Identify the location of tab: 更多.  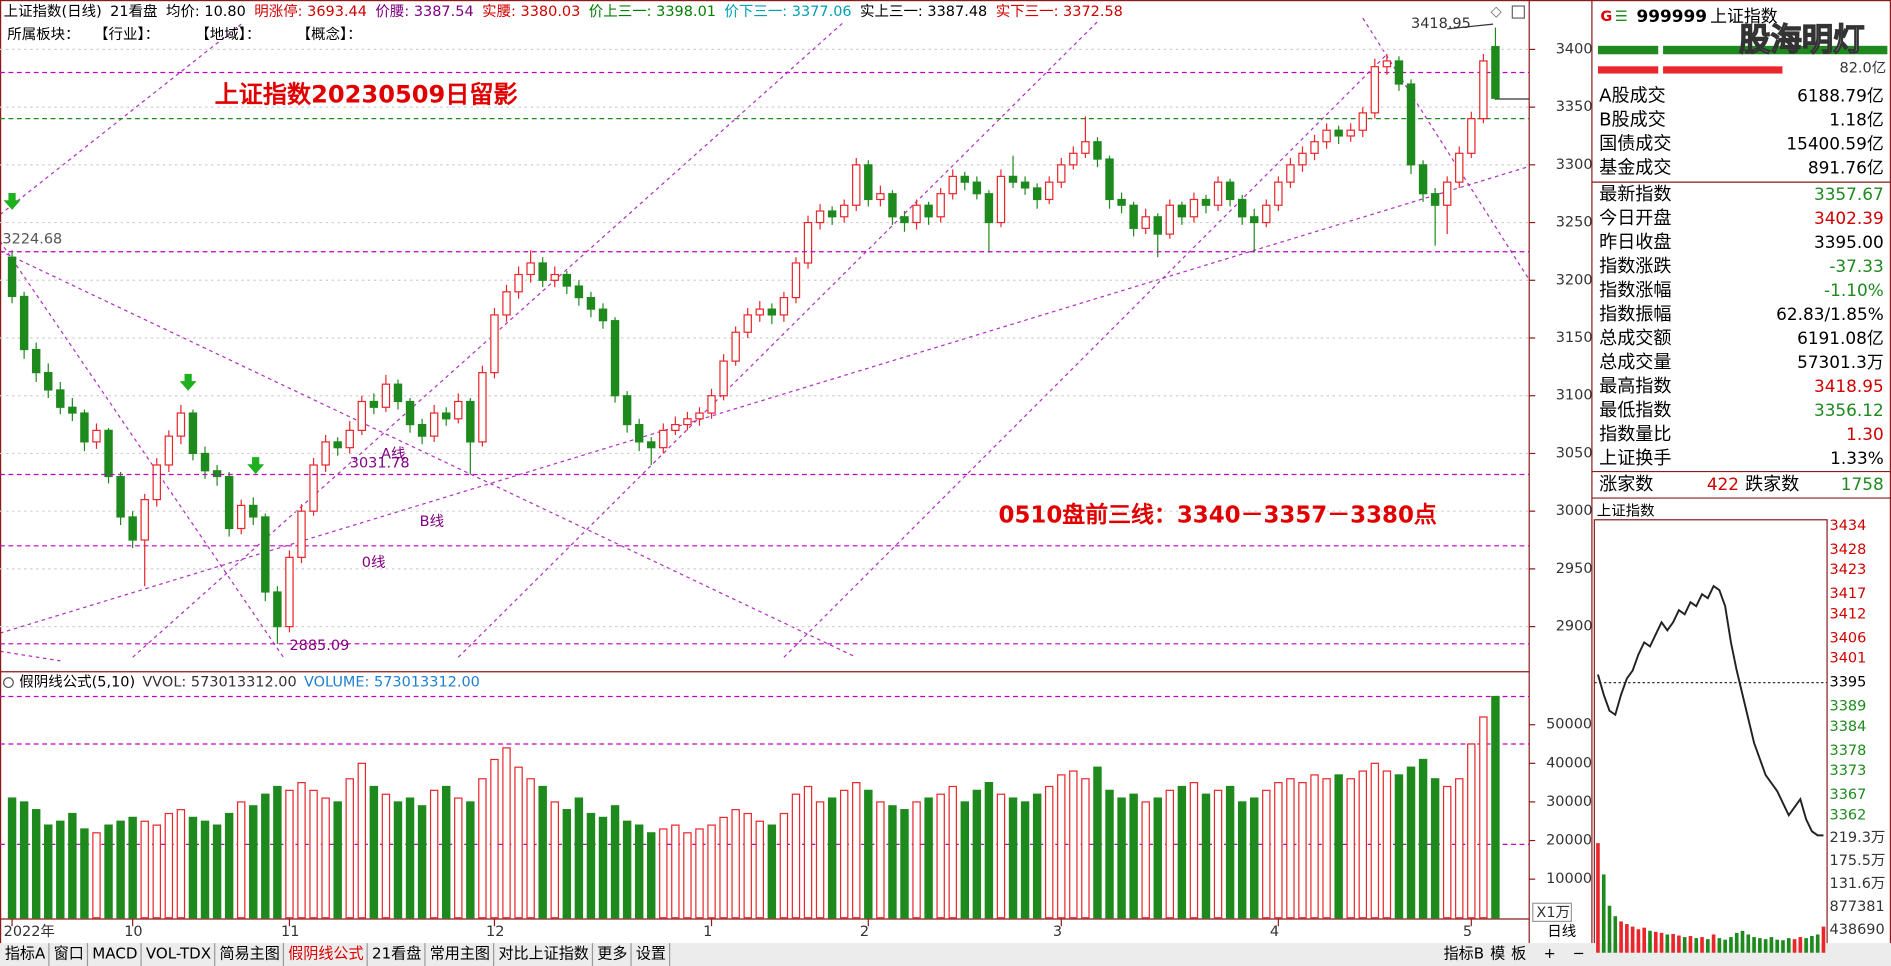
(612, 953).